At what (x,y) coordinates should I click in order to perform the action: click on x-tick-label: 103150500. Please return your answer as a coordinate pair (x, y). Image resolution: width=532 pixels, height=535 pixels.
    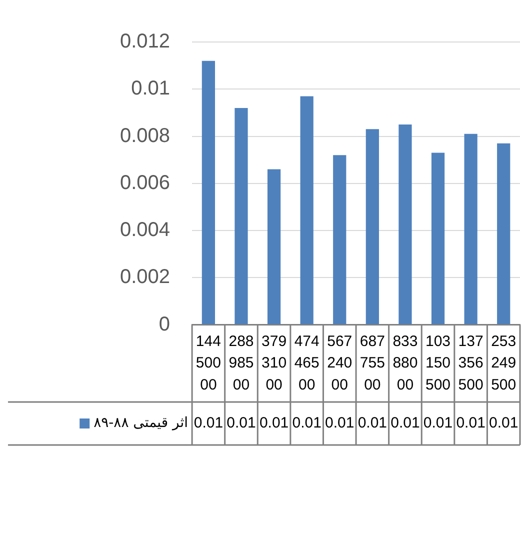
    Looking at the image, I should click on (438, 363).